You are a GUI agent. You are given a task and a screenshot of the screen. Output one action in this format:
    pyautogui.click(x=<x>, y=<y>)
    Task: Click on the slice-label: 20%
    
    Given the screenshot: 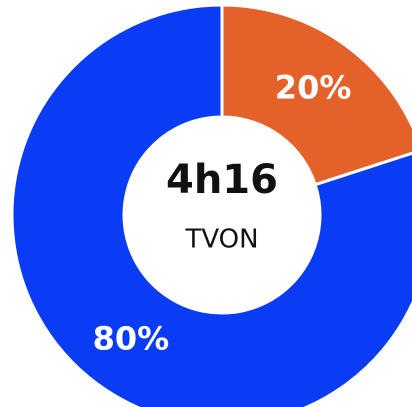 What is the action you would take?
    pyautogui.click(x=313, y=88)
    